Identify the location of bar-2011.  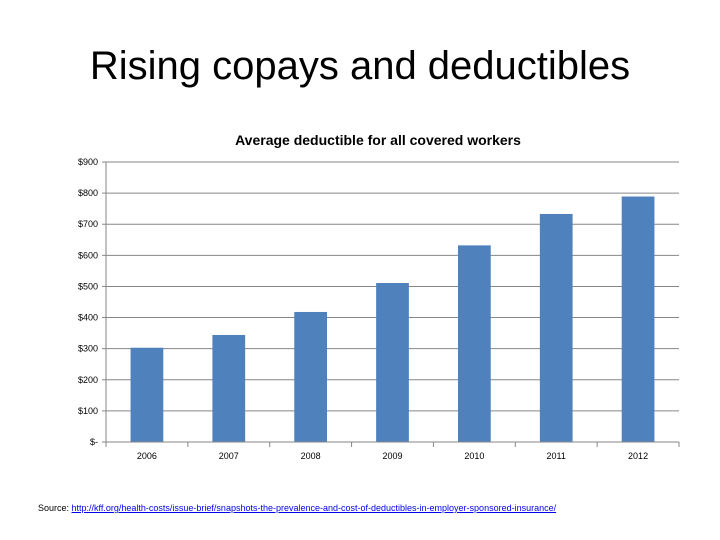
(556, 327).